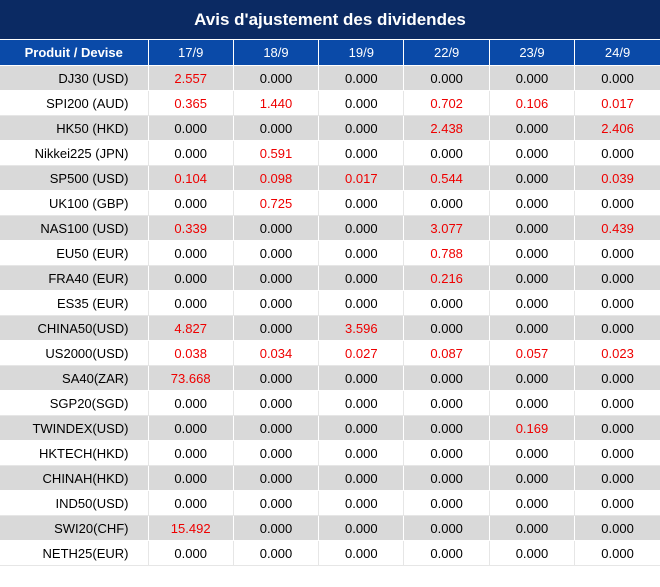 Image resolution: width=660 pixels, height=587 pixels. What do you see at coordinates (74, 53) in the screenshot?
I see `header-product: Produit / Devise` at bounding box center [74, 53].